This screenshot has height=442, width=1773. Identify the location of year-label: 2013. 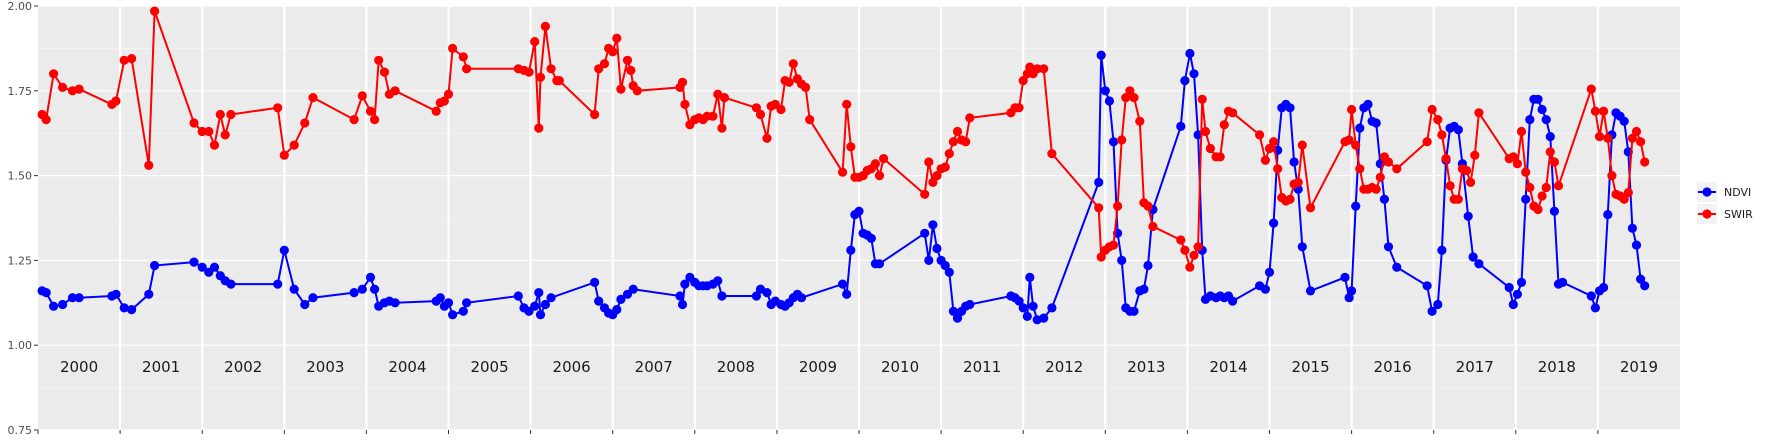
(1146, 367).